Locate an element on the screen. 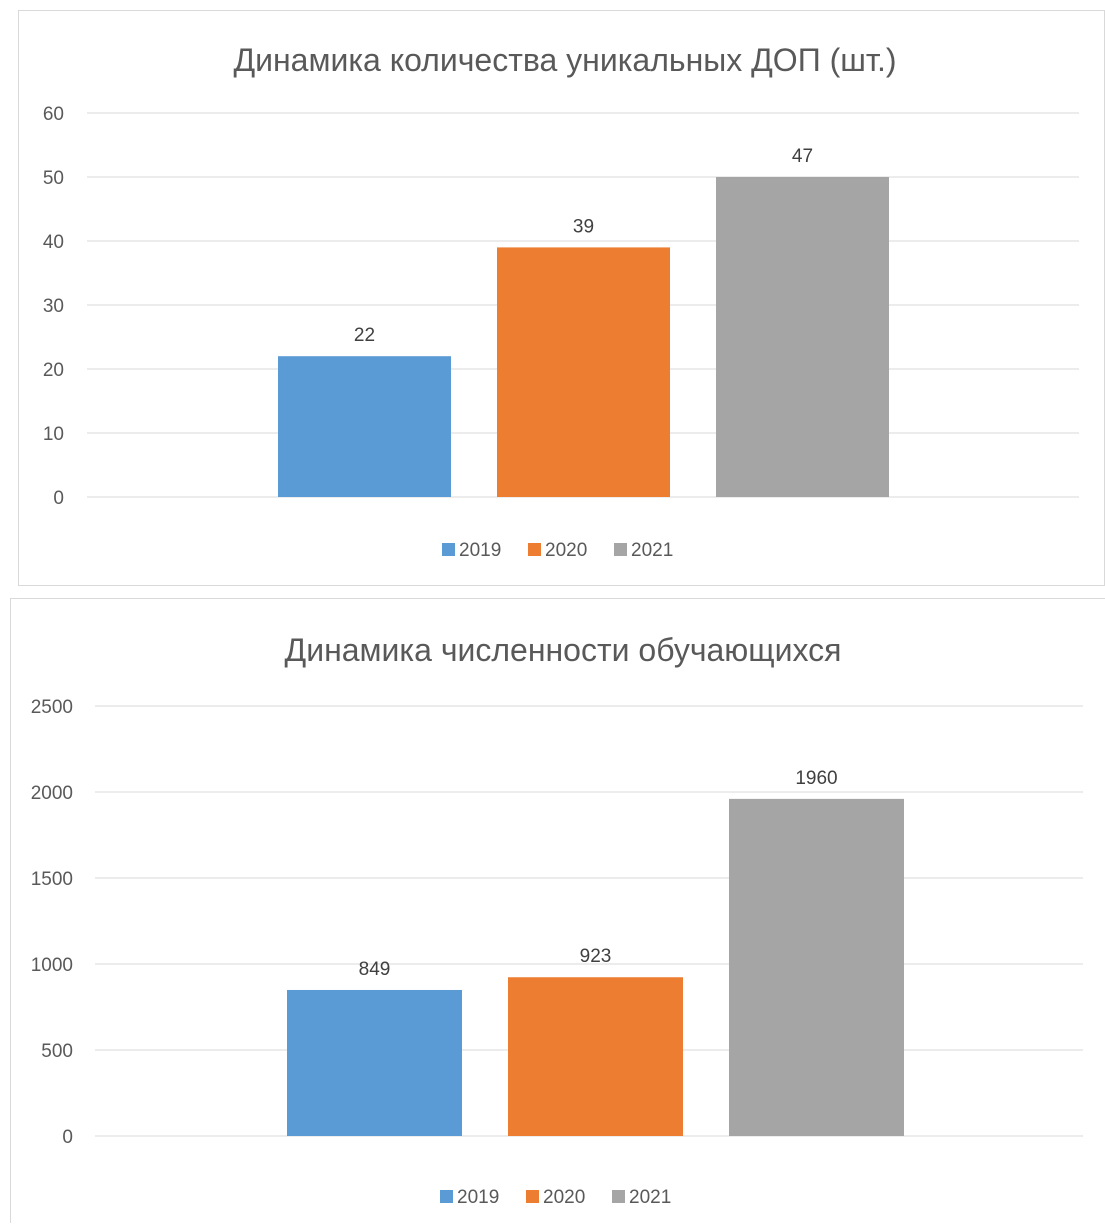 The image size is (1105, 1224). y-tick-label: 50 is located at coordinates (53, 178).